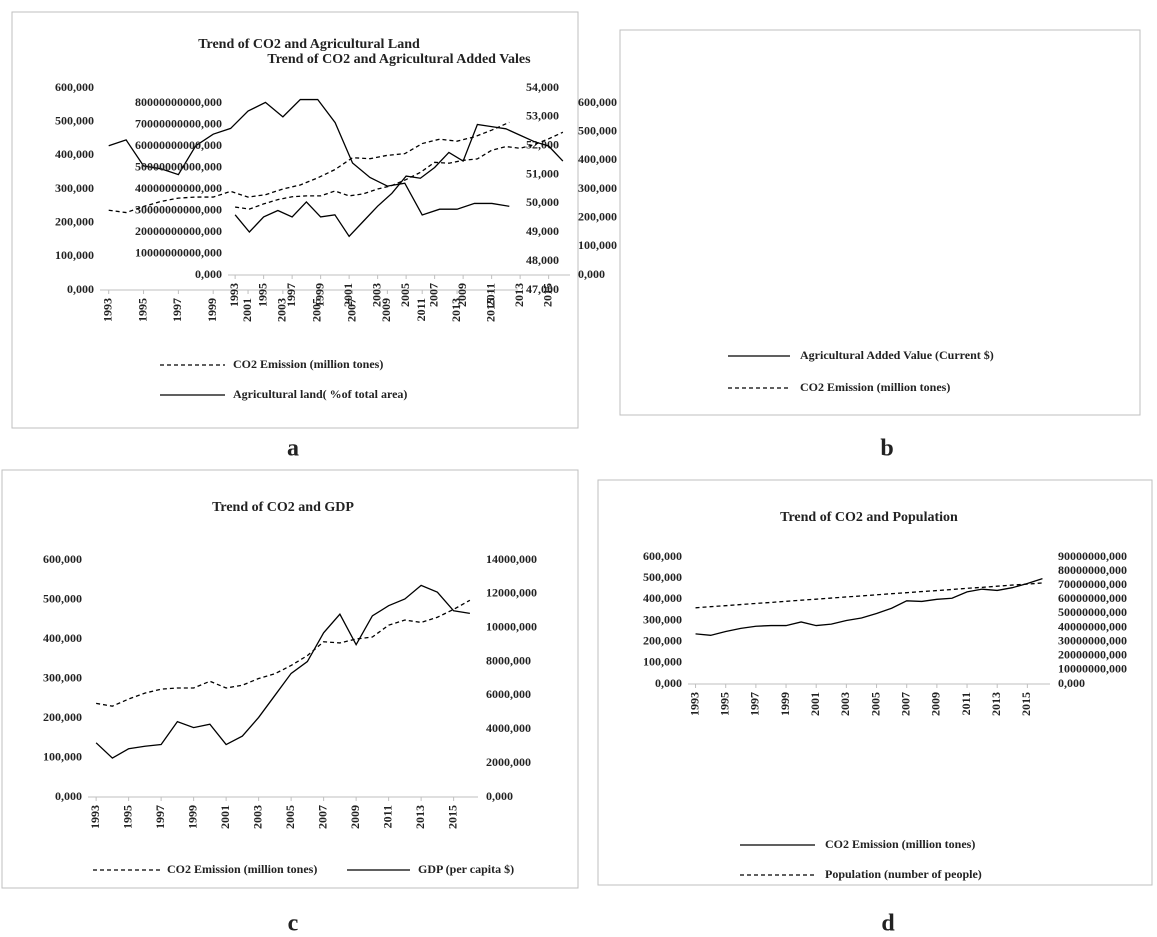 This screenshot has height=937, width=1157. What do you see at coordinates (542, 173) in the screenshot?
I see `y2-tick-label: 51,000` at bounding box center [542, 173].